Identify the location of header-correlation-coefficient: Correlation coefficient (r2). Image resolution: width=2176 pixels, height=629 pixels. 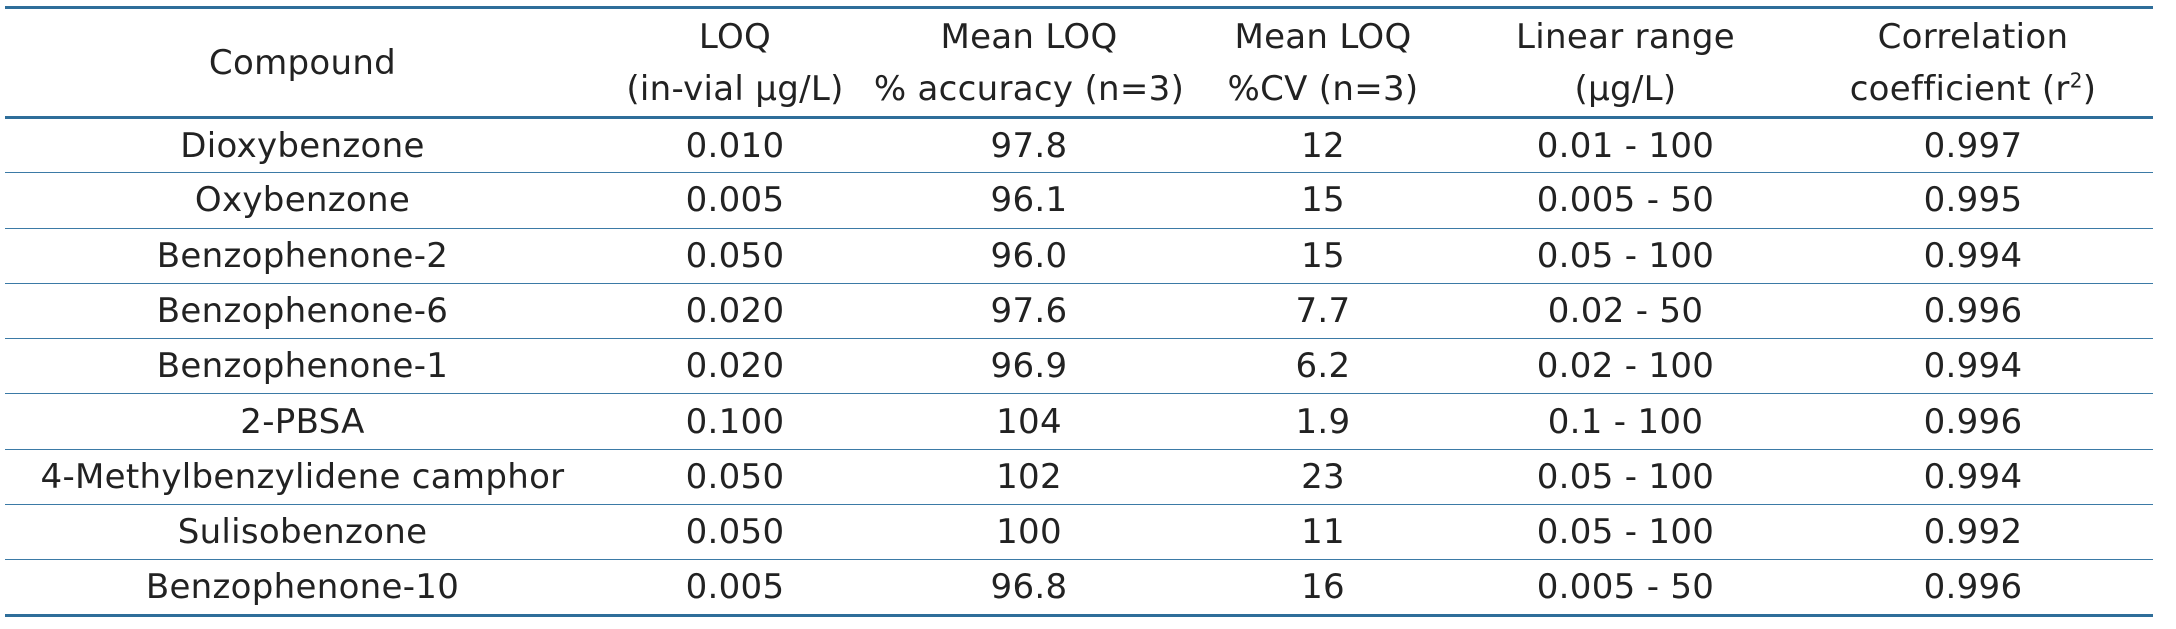
(1973, 63).